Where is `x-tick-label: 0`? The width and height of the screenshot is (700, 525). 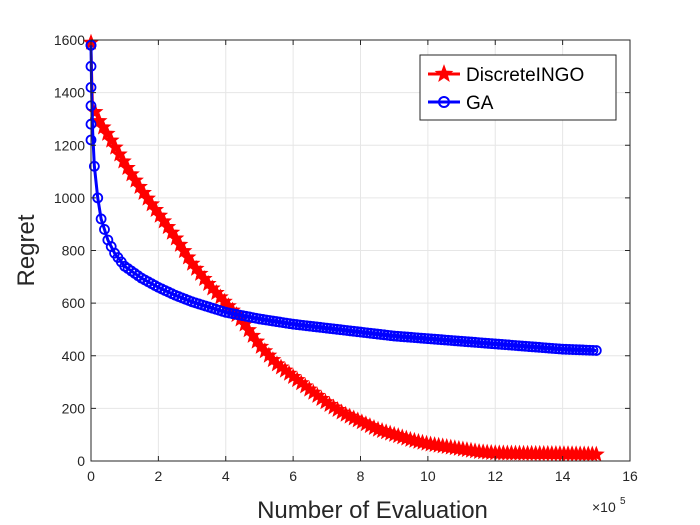
x-tick-label: 0 is located at coordinates (91, 476).